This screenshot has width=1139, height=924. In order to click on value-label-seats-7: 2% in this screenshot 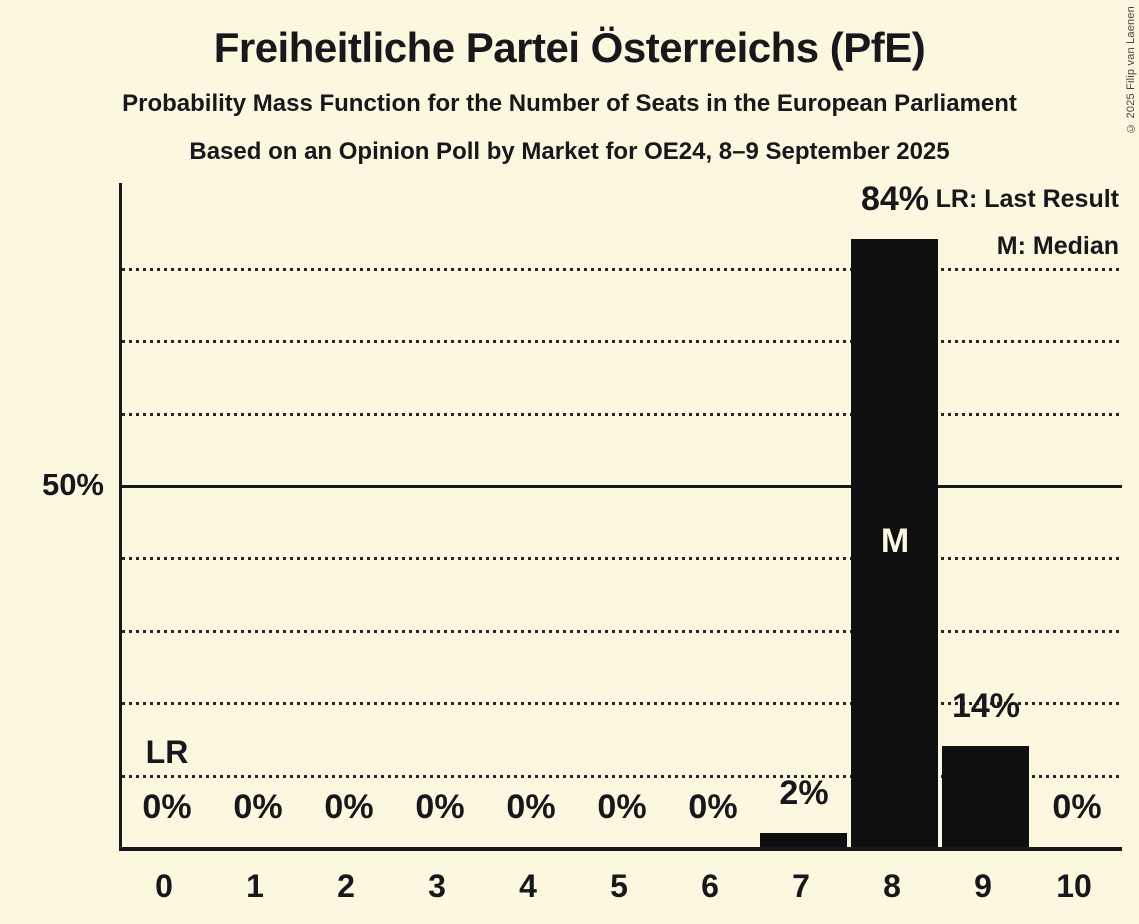, I will do `click(804, 793)`.